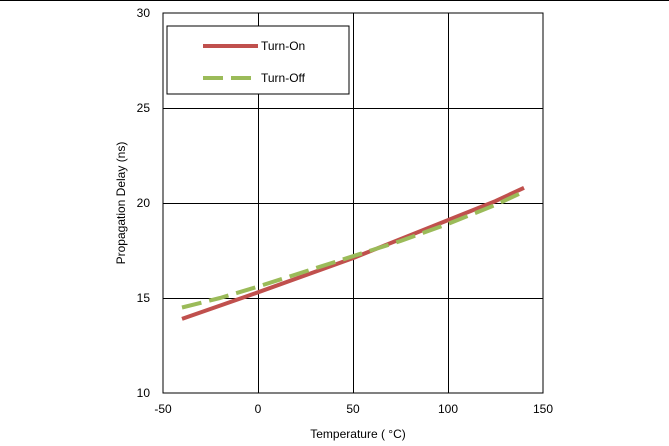 This screenshot has height=446, width=669. I want to click on x-tick-label: 100, so click(448, 409).